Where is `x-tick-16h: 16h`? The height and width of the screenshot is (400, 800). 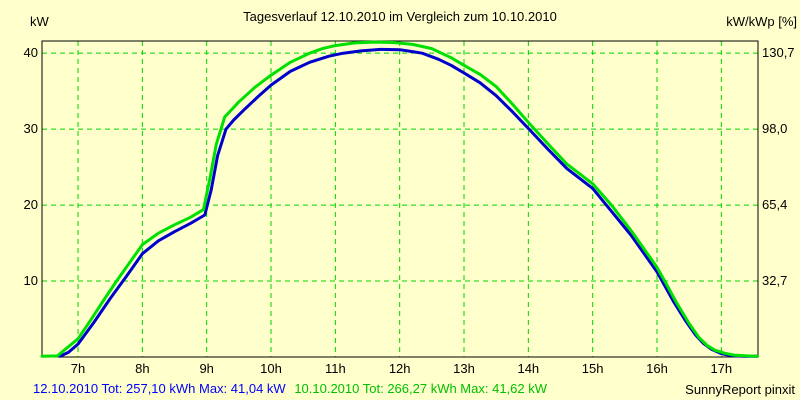 x-tick-16h: 16h is located at coordinates (657, 368).